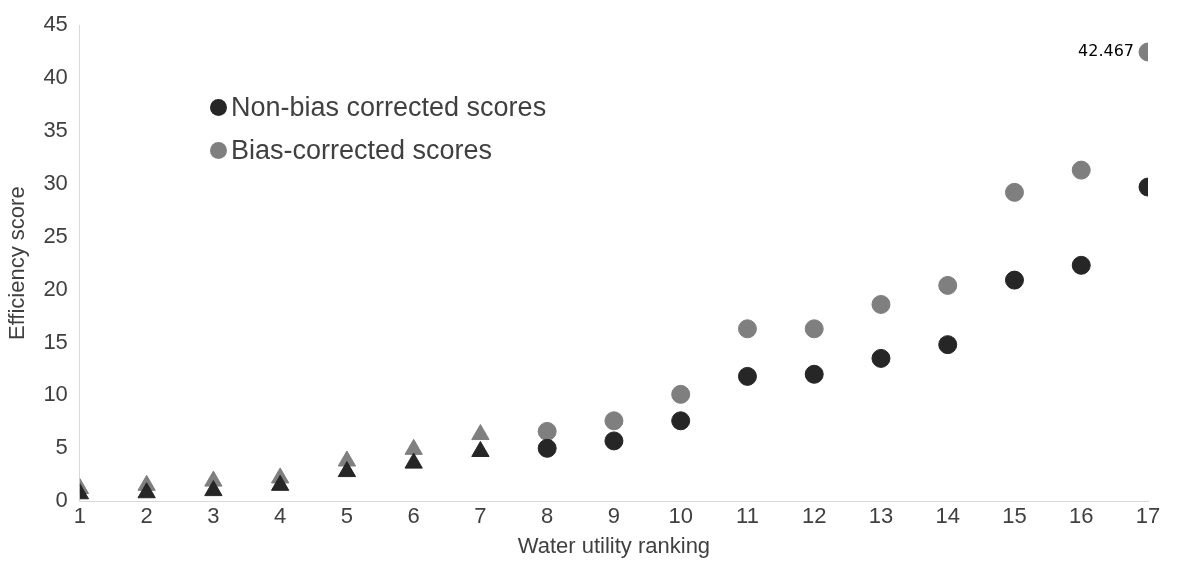 This screenshot has height=565, width=1188. What do you see at coordinates (280, 516) in the screenshot?
I see `x-tick-label: 4` at bounding box center [280, 516].